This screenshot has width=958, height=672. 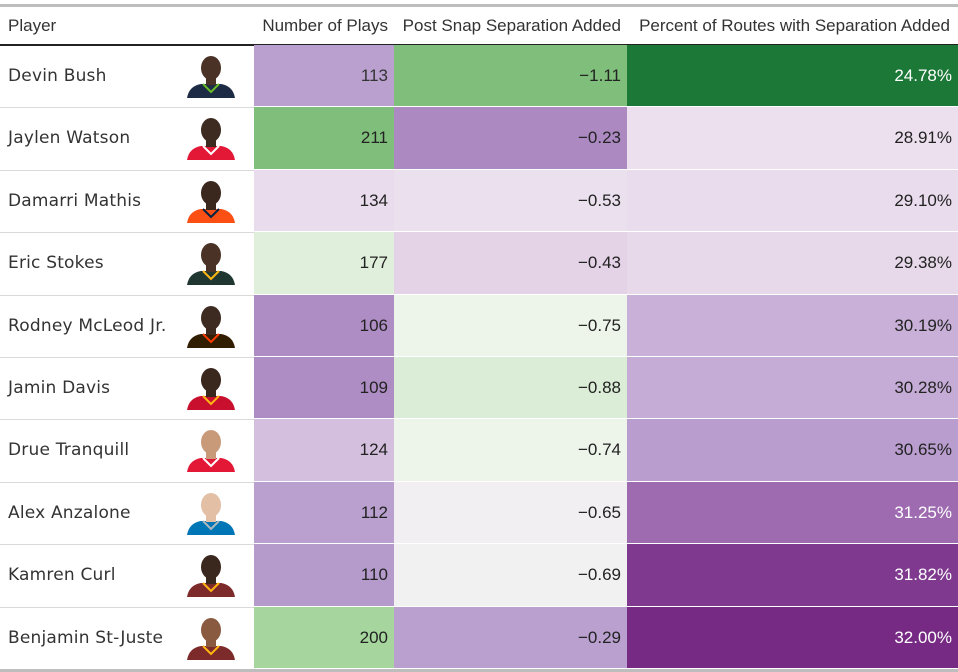 What do you see at coordinates (510, 76) in the screenshot?
I see `separation-added-cell: −1.11` at bounding box center [510, 76].